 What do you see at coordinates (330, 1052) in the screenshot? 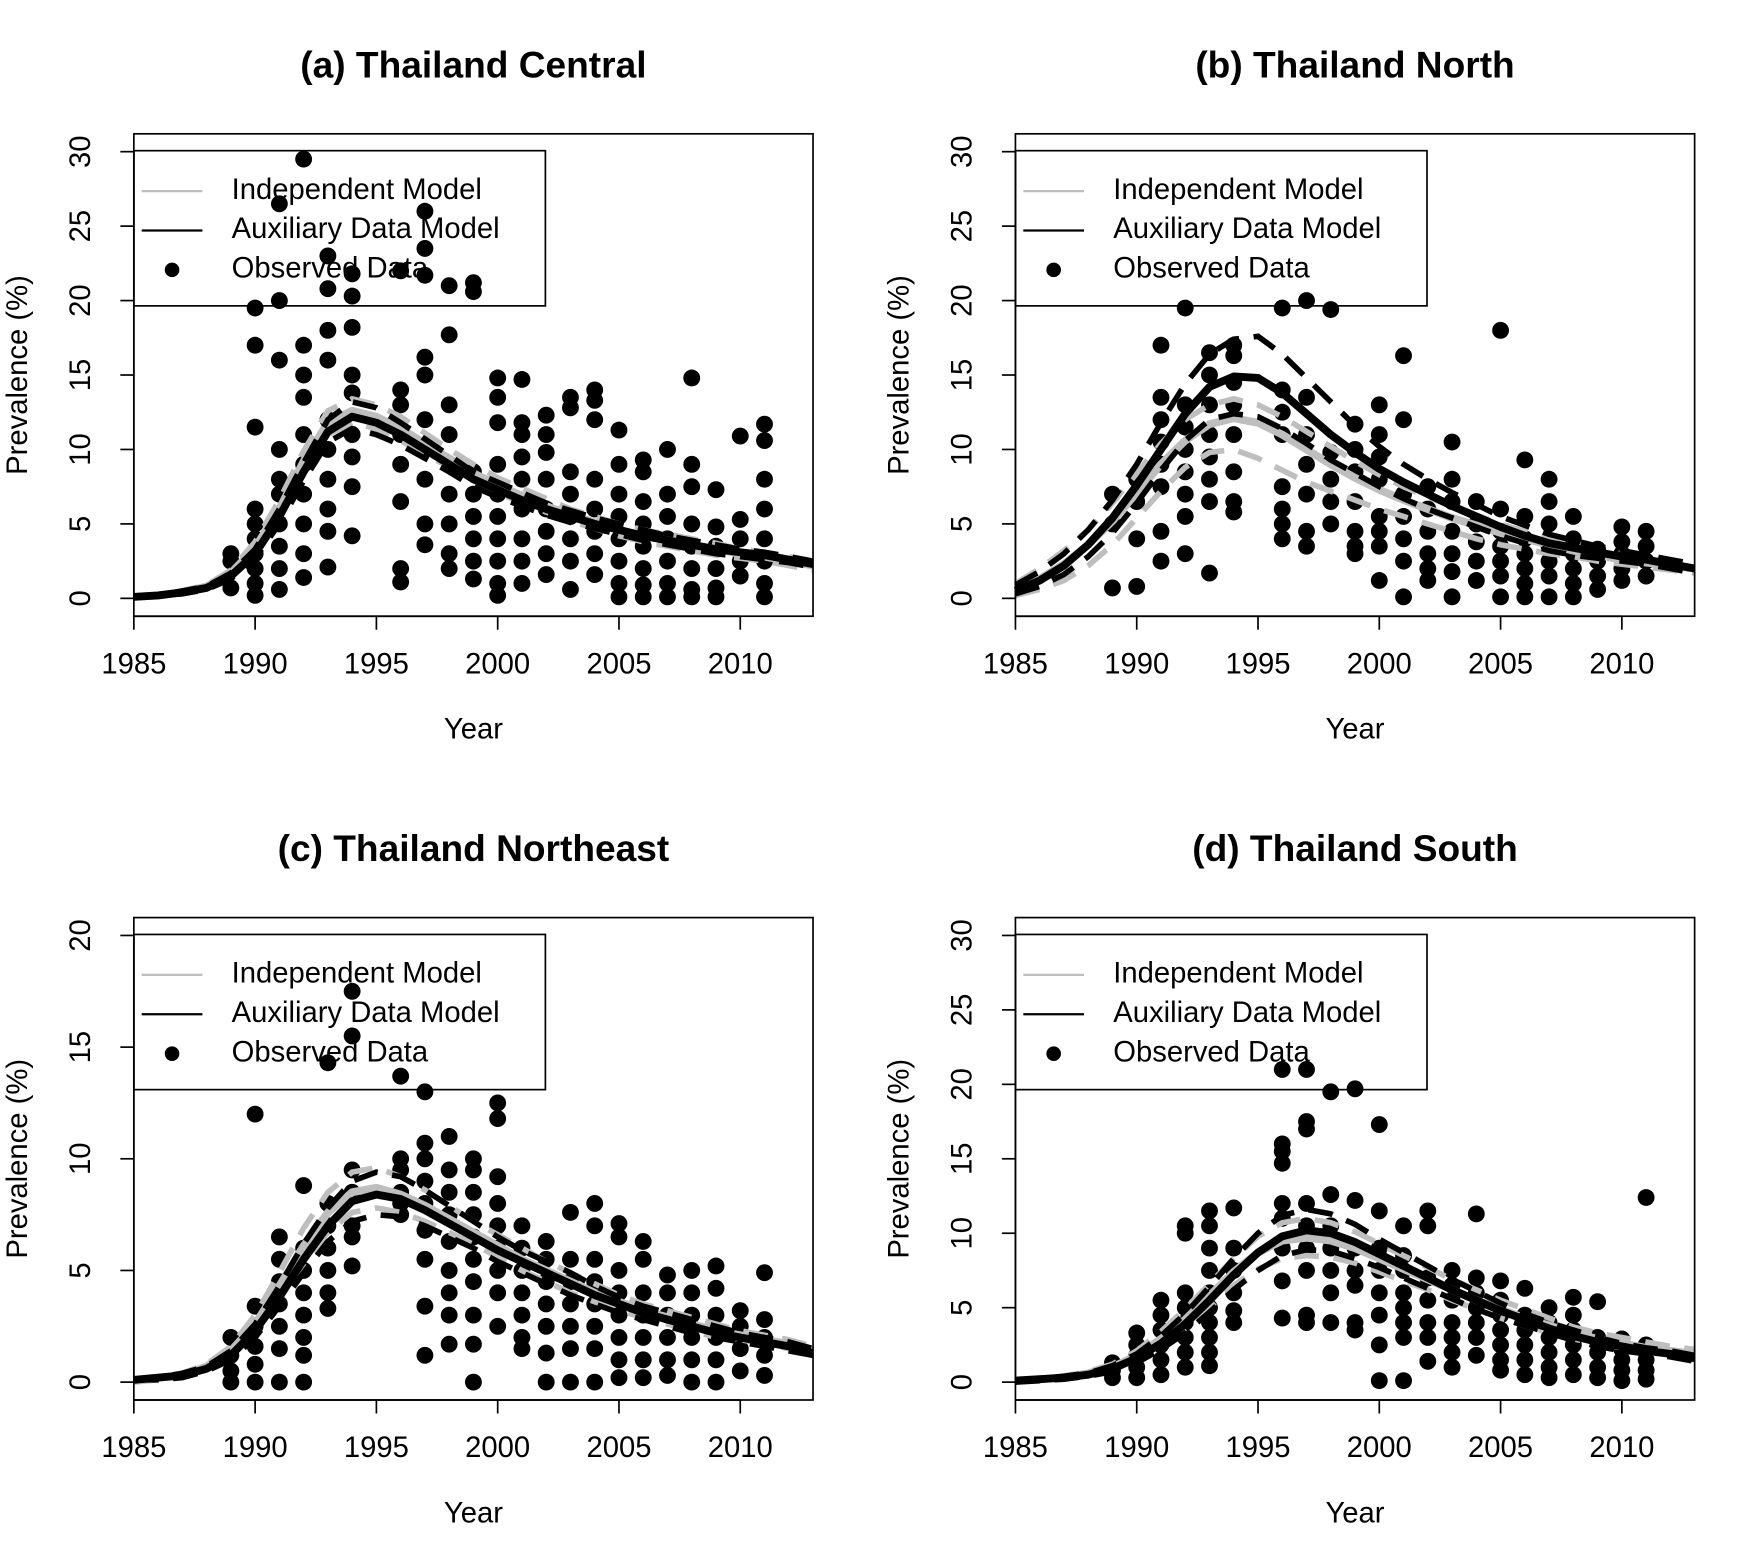
I see `legend-label: Observed Data` at bounding box center [330, 1052].